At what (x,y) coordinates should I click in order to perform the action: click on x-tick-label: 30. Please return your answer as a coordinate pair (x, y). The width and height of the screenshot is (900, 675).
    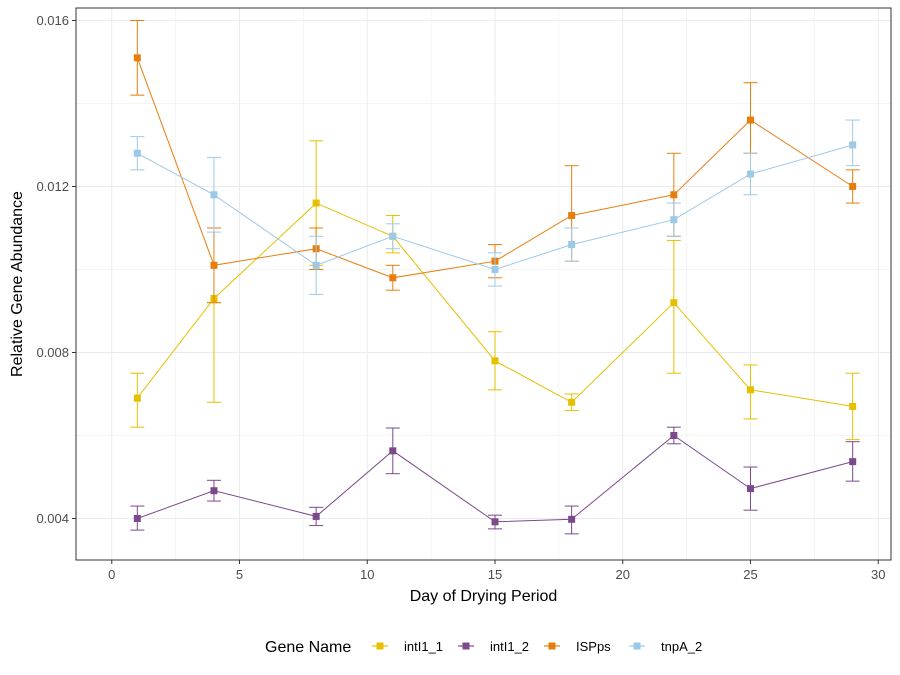
    Looking at the image, I should click on (878, 574).